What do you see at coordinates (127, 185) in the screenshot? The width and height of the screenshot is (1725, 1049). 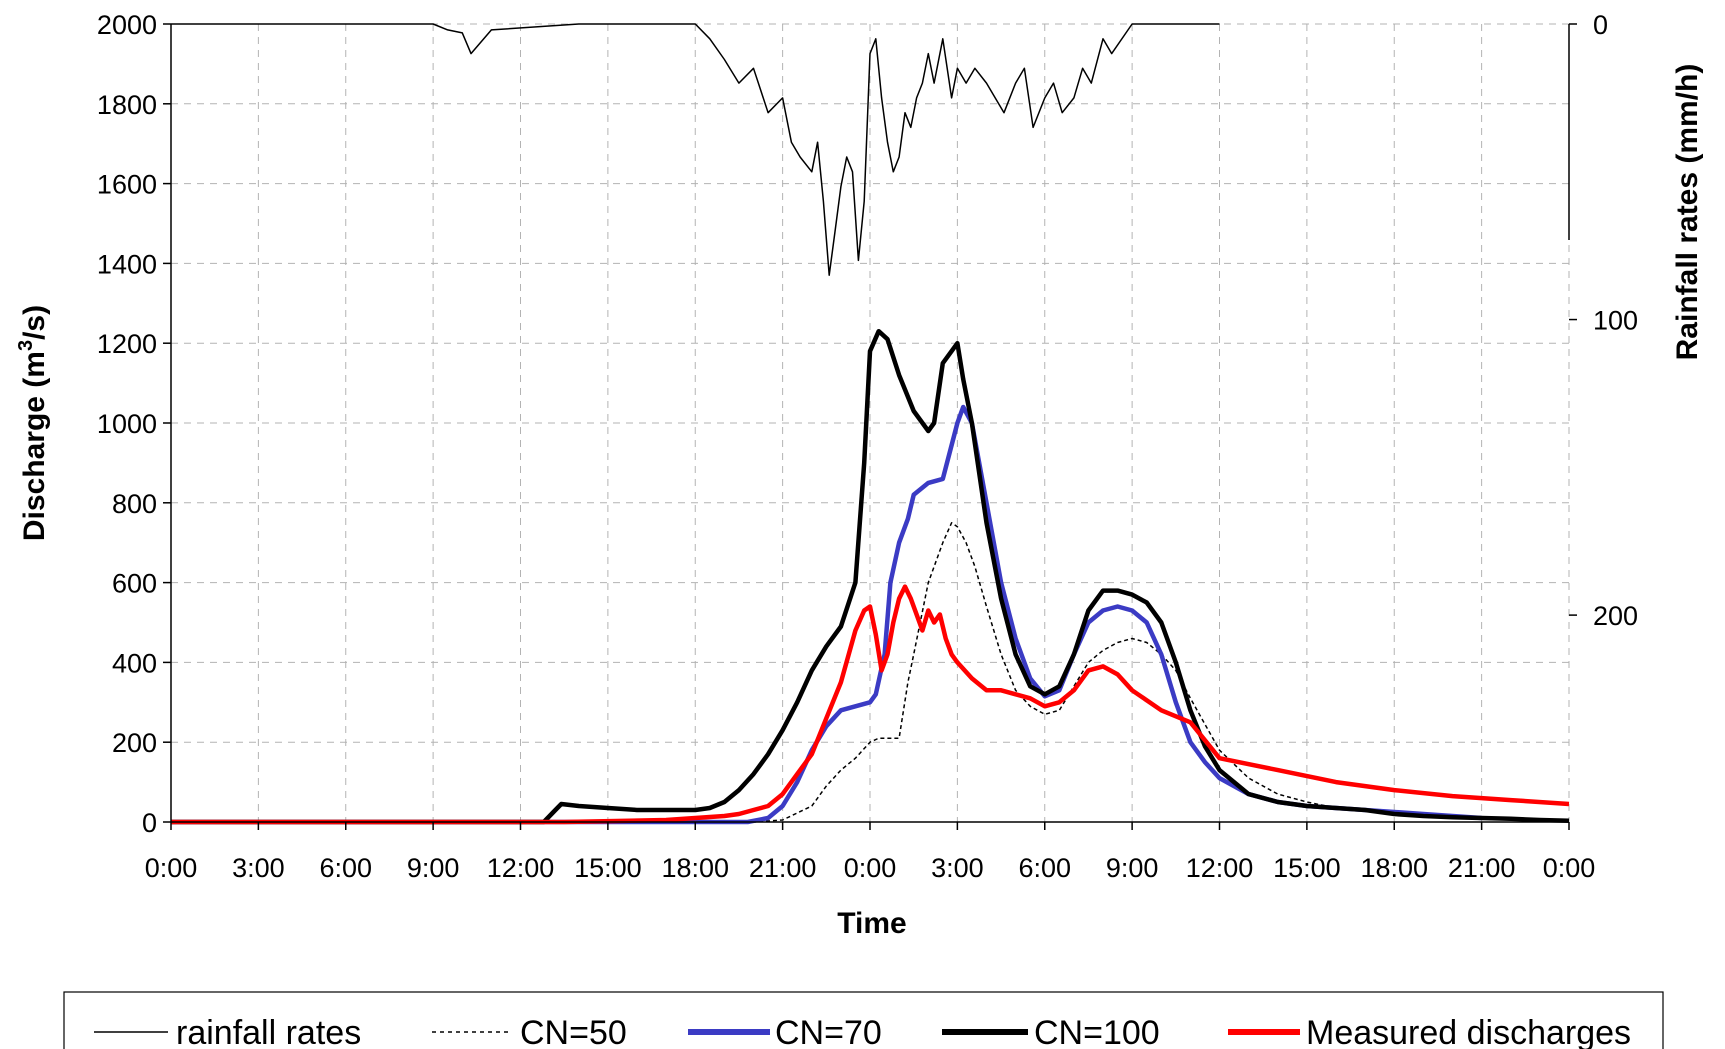 I see `y-tick-label: 1600` at bounding box center [127, 185].